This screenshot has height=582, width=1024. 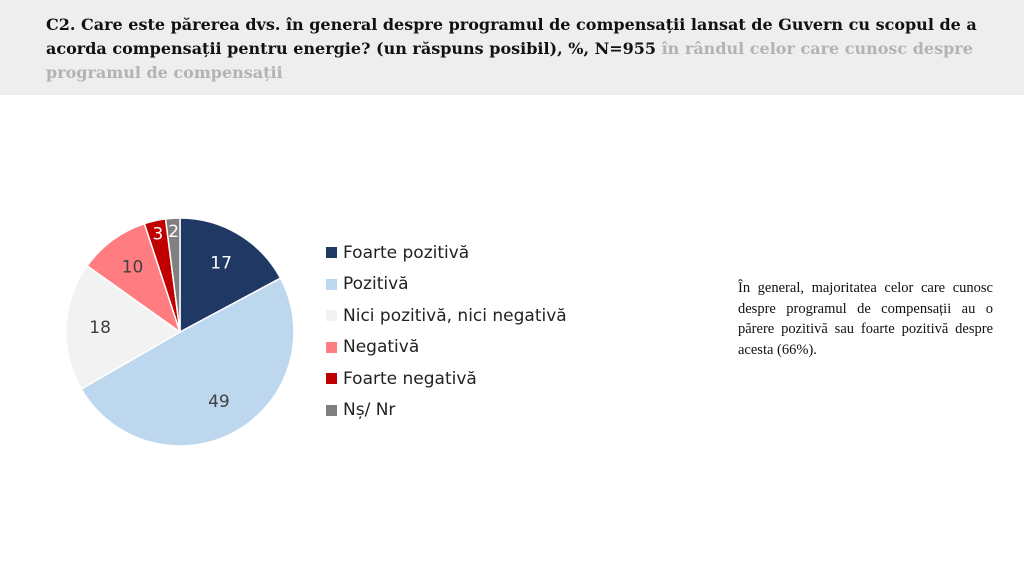 I want to click on pie-slice-negativa, so click(x=134, y=278).